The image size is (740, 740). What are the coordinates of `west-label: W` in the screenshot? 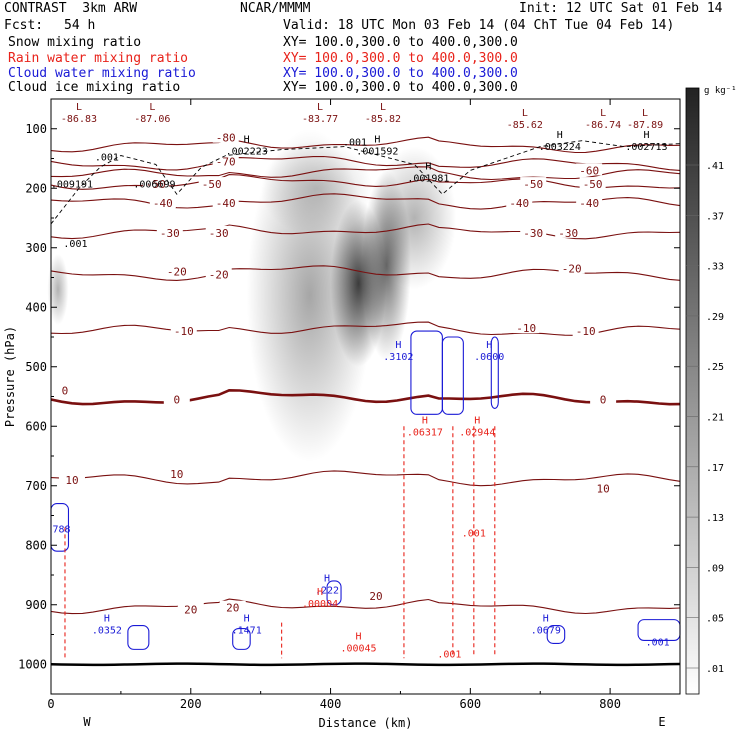 It's located at (87, 722).